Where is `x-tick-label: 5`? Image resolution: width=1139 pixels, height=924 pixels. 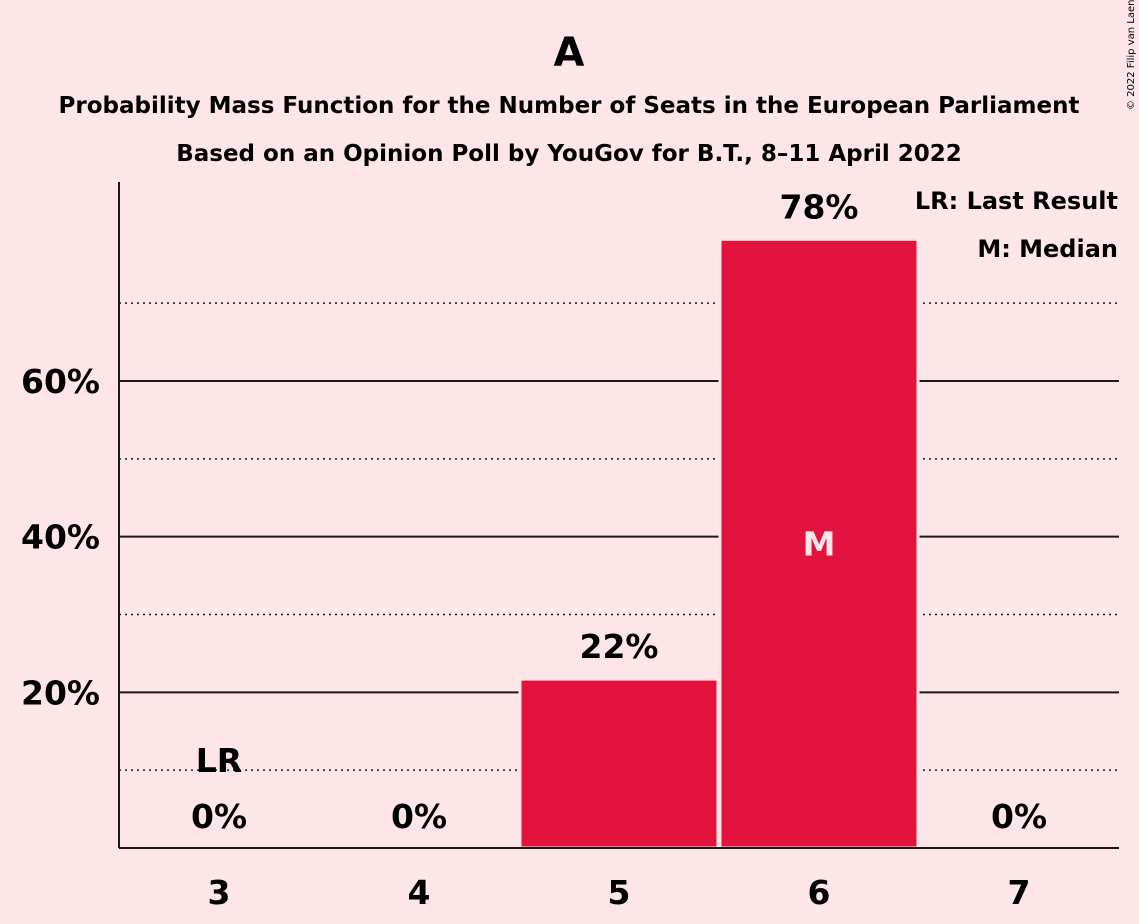 x-tick-label: 5 is located at coordinates (619, 892).